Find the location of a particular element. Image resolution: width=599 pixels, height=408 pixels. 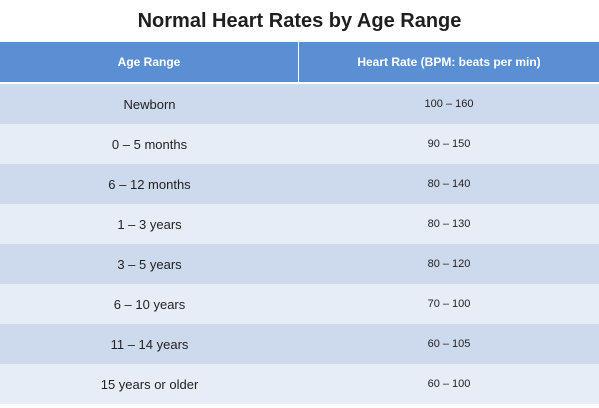

table-row: 1 – 3 years 80 – 130 is located at coordinates (299, 224).